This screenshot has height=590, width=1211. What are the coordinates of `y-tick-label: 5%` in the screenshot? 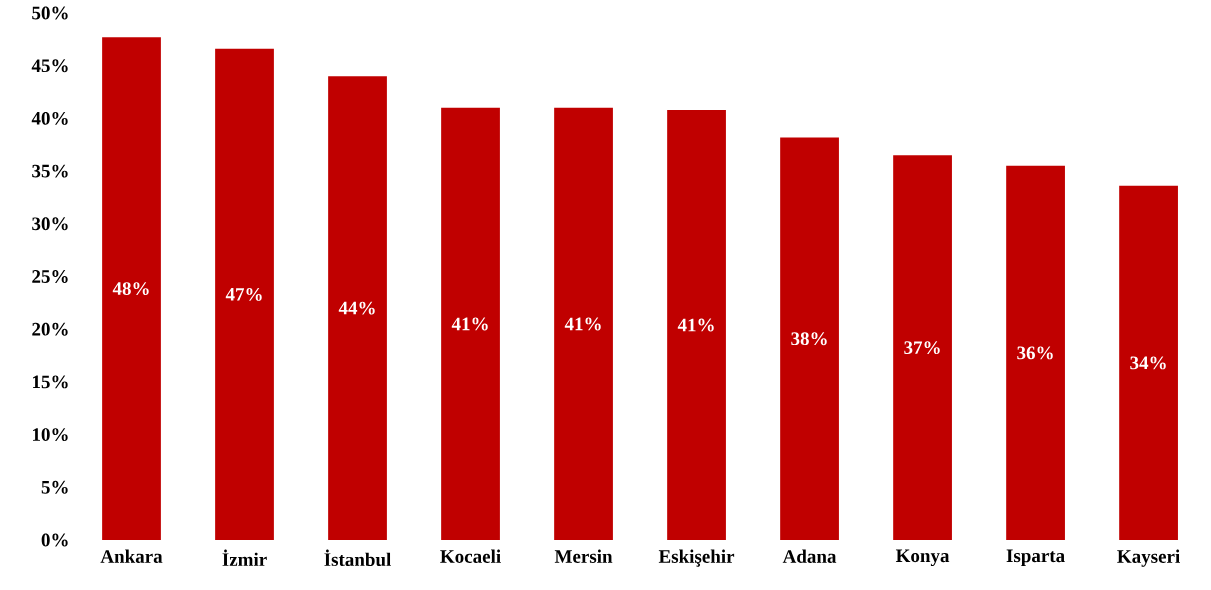 It's located at (54, 487).